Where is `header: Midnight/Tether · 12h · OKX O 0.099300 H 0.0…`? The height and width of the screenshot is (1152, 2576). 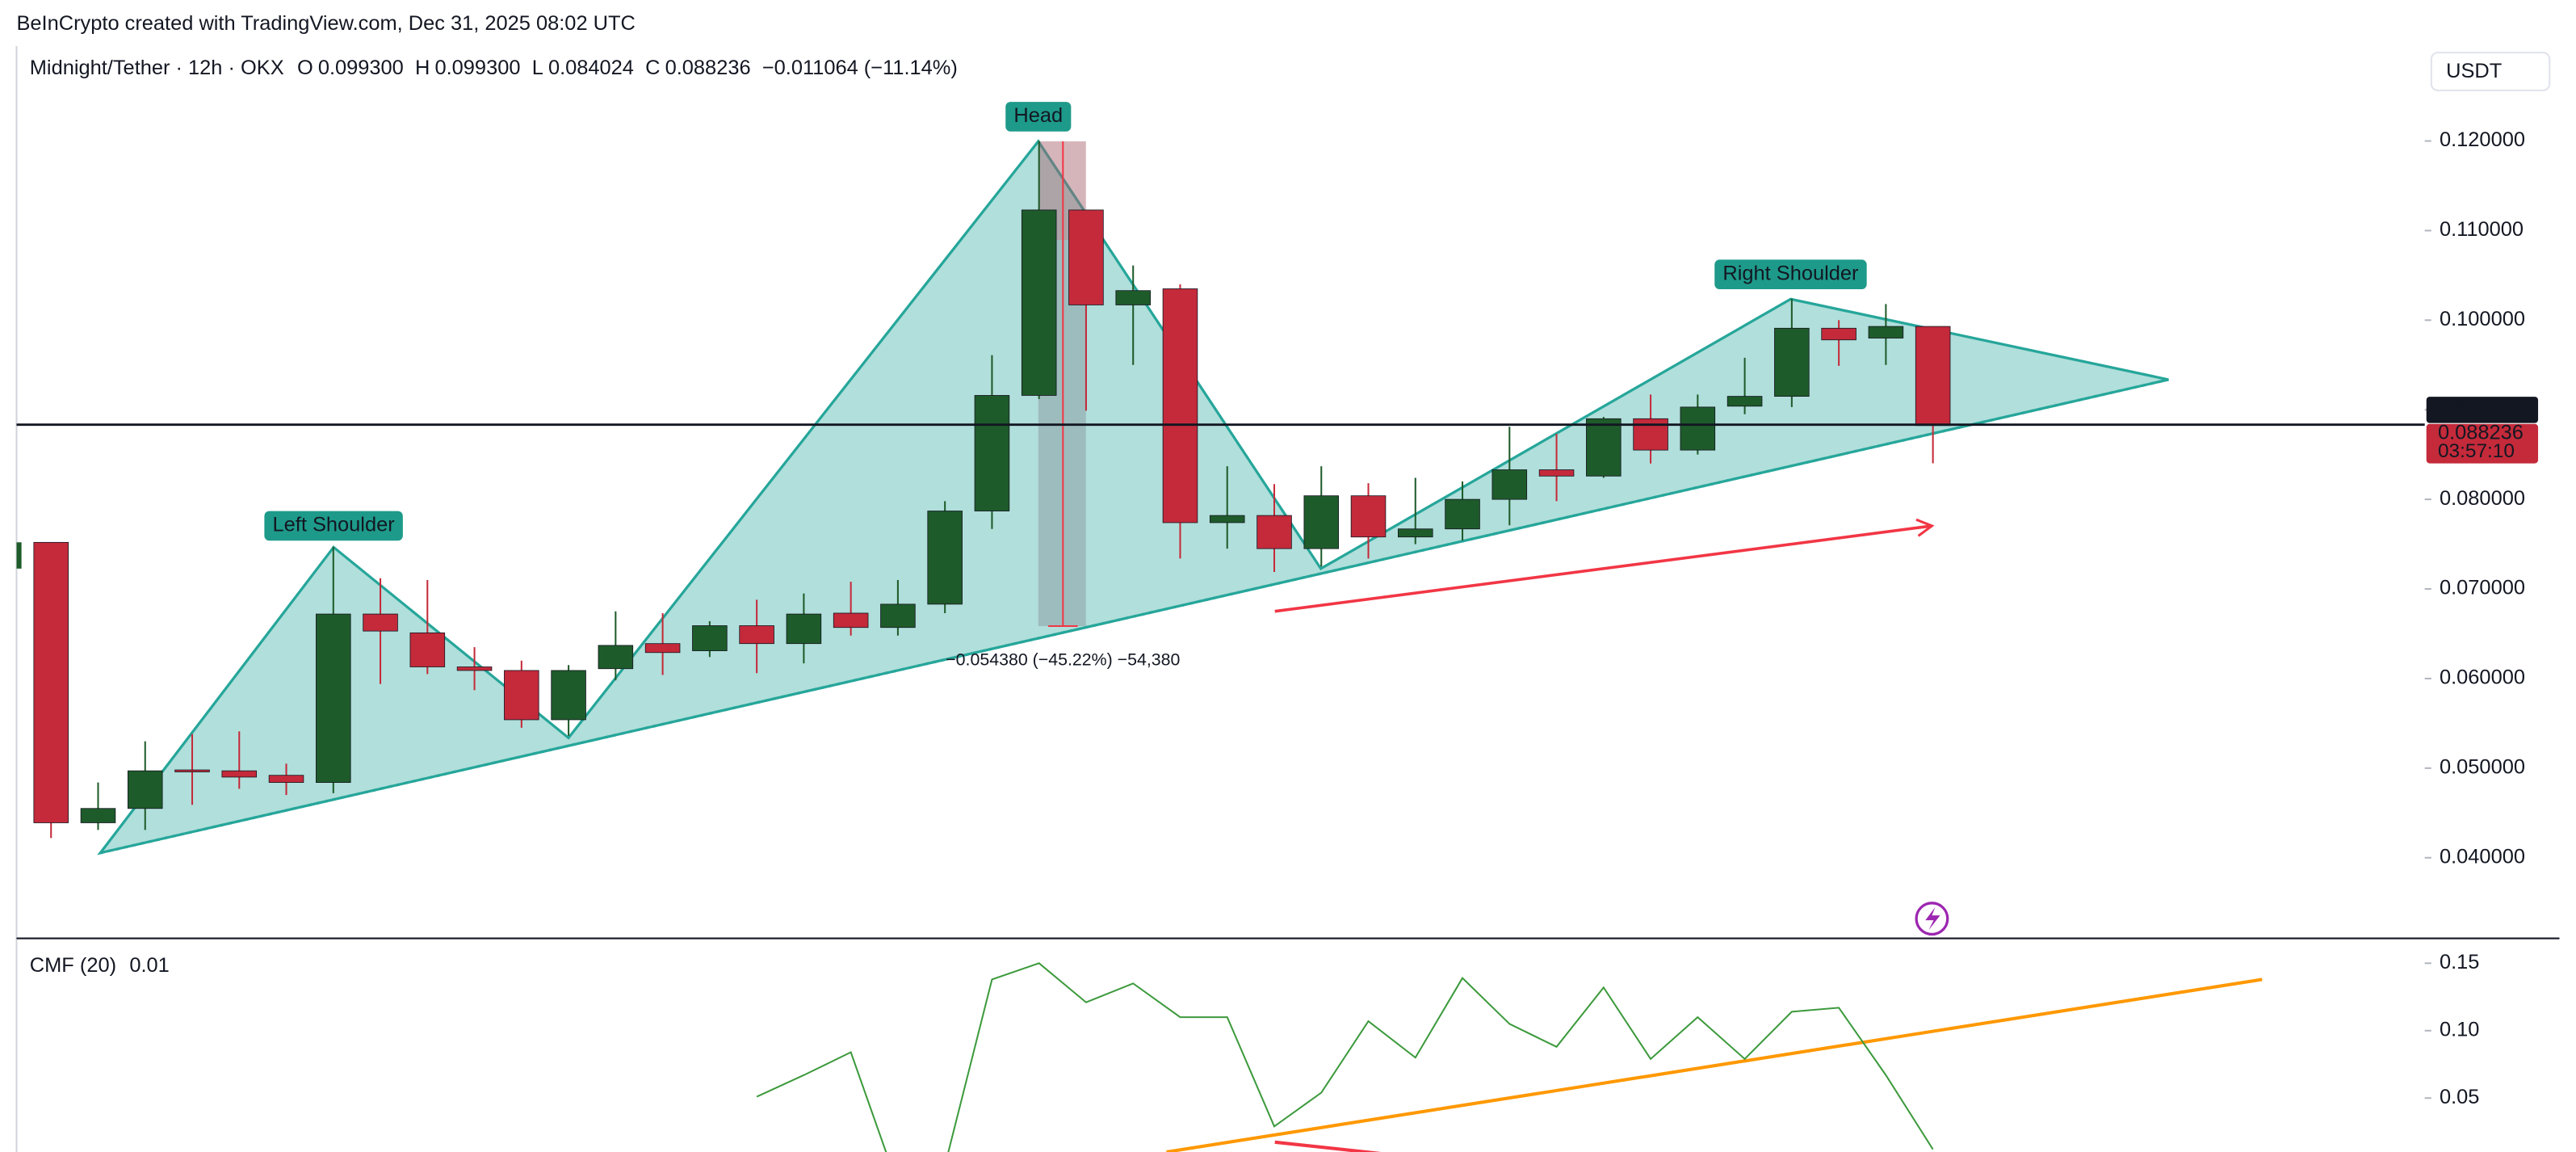
header: Midnight/Tether · 12h · OKX O 0.099300 H 0.0… is located at coordinates (494, 68).